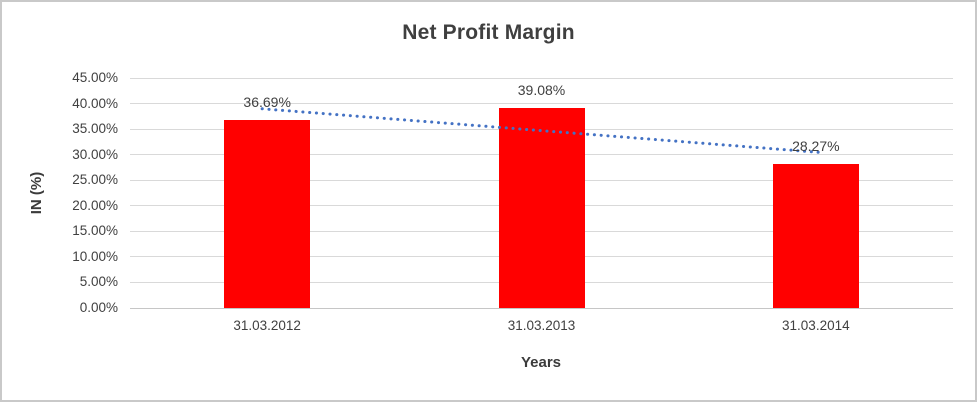 This screenshot has height=402, width=977. Describe the element at coordinates (95, 103) in the screenshot. I see `y-tick-label: 40.00%` at that location.